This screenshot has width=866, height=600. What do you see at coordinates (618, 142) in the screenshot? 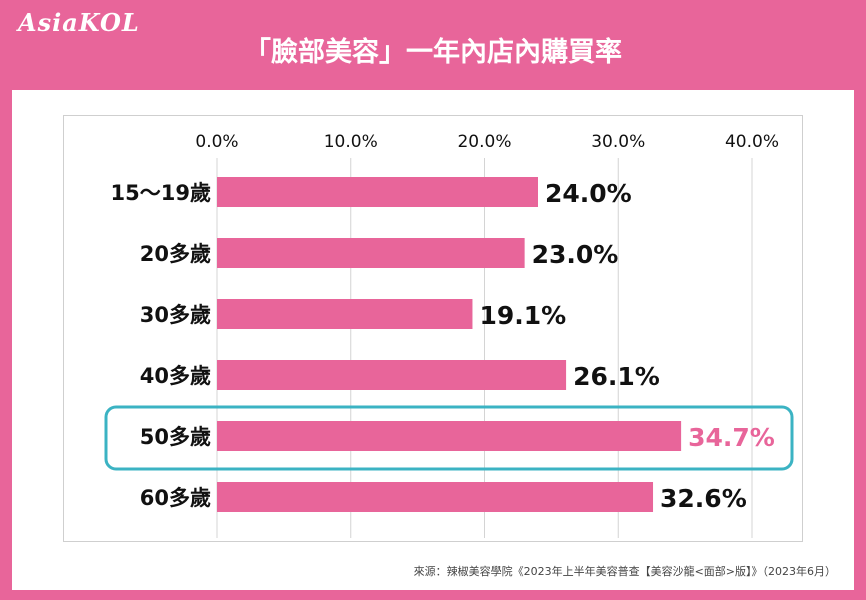
I see `x-tick-label: 30.0%` at bounding box center [618, 142].